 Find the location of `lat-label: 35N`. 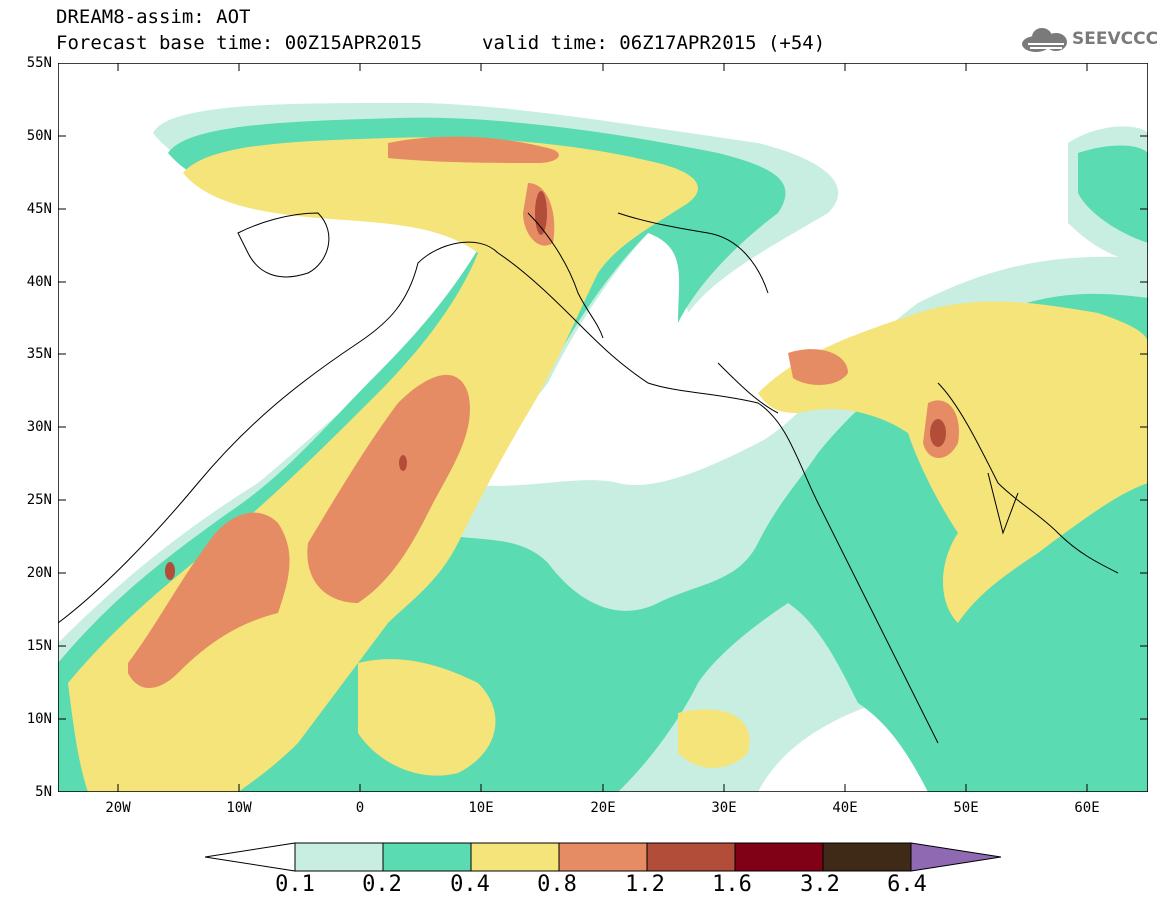

lat-label: 35N is located at coordinates (39, 354).